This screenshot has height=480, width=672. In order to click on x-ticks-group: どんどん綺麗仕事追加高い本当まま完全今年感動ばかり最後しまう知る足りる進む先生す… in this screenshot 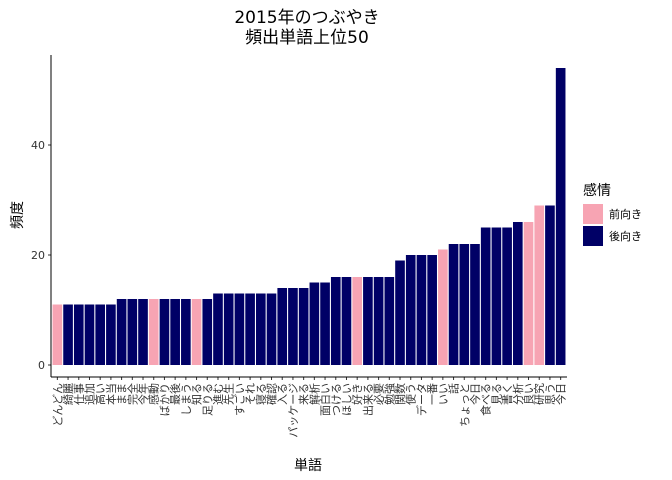, I will do `click(309, 407)`.